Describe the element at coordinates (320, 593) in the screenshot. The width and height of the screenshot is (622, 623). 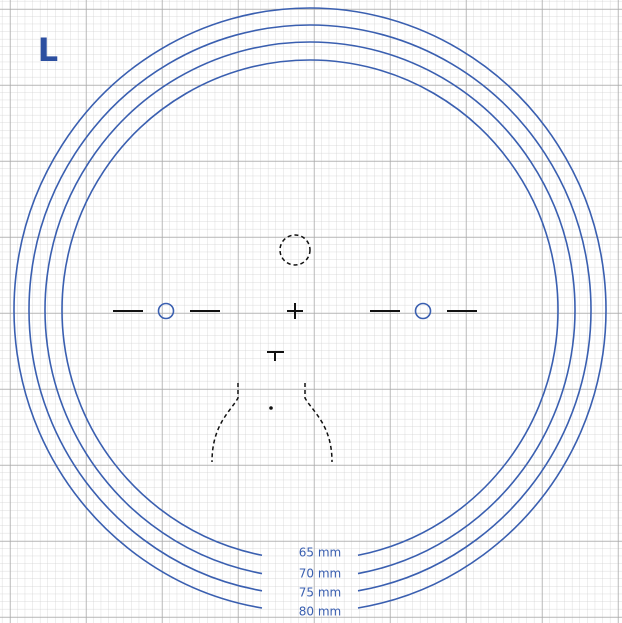
I see `ring-label: 75 mm` at that location.